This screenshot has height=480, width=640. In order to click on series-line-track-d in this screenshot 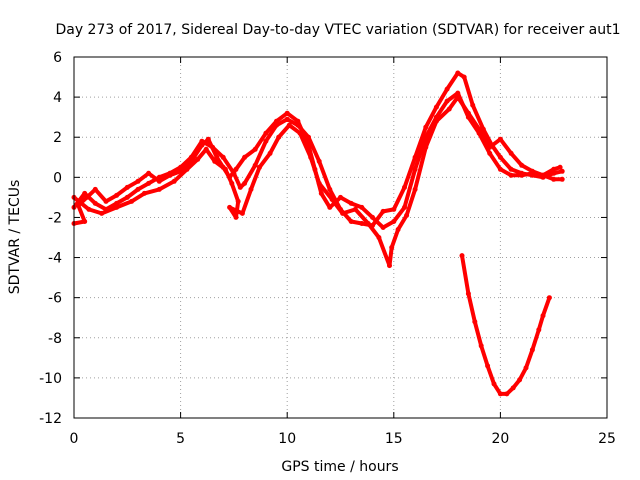, I will do `click(506, 324)`.